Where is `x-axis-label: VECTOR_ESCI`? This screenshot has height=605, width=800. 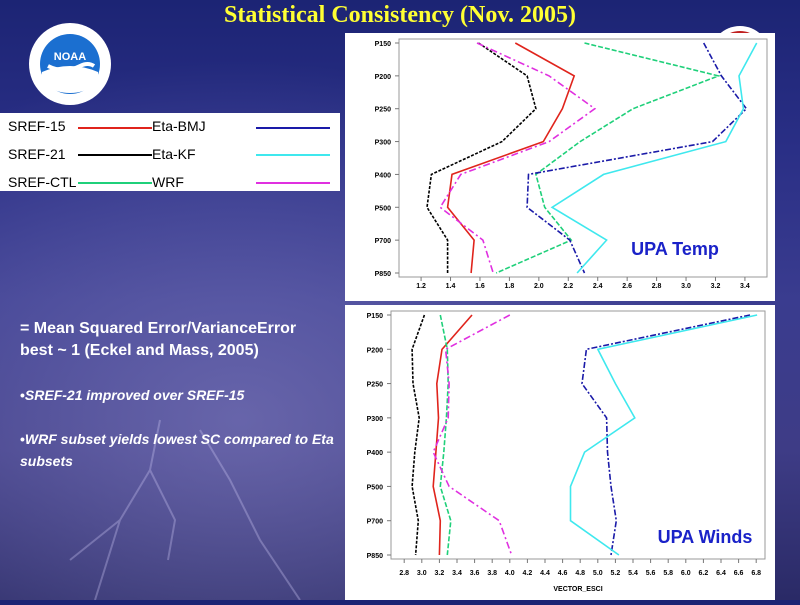
x-axis-label: VECTOR_ESCI is located at coordinates (577, 589).